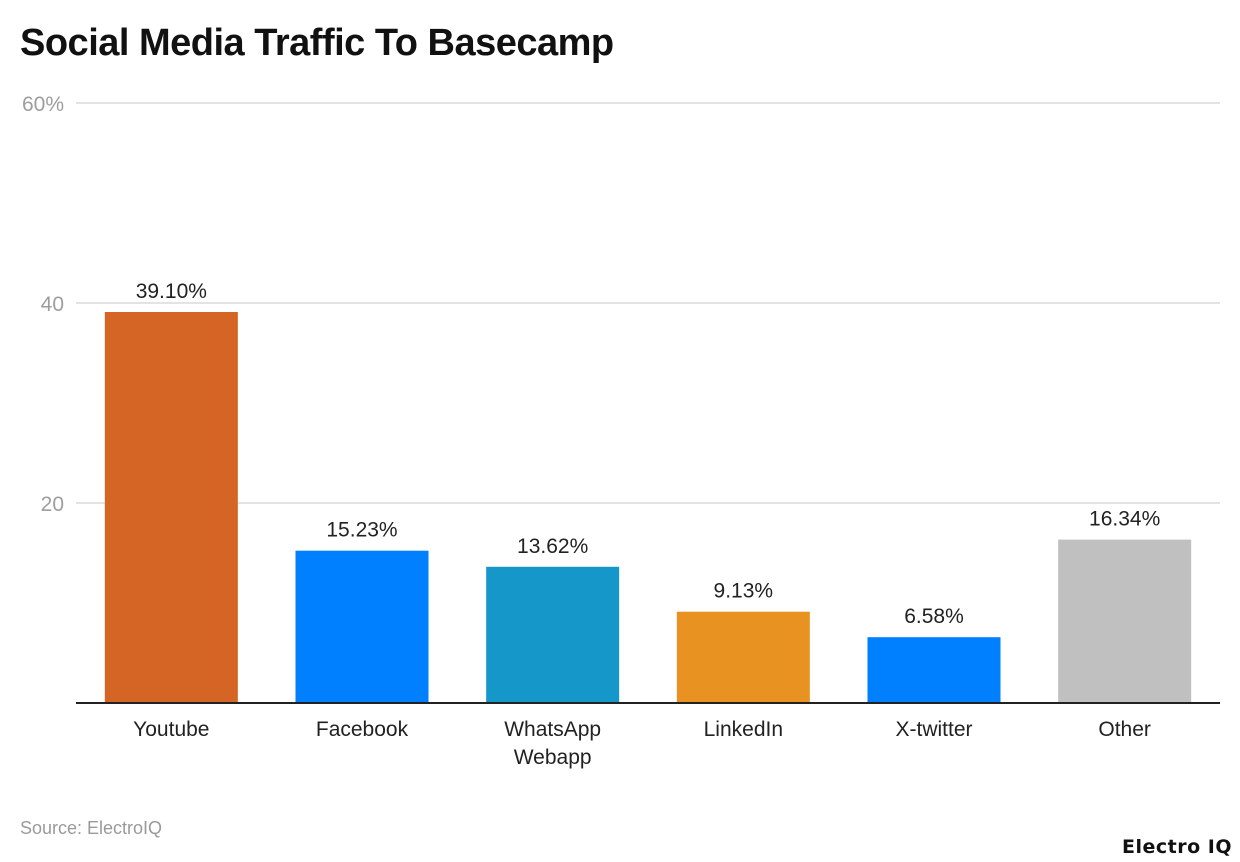 This screenshot has height=862, width=1240. What do you see at coordinates (1124, 519) in the screenshot?
I see `data-label: 16.34%` at bounding box center [1124, 519].